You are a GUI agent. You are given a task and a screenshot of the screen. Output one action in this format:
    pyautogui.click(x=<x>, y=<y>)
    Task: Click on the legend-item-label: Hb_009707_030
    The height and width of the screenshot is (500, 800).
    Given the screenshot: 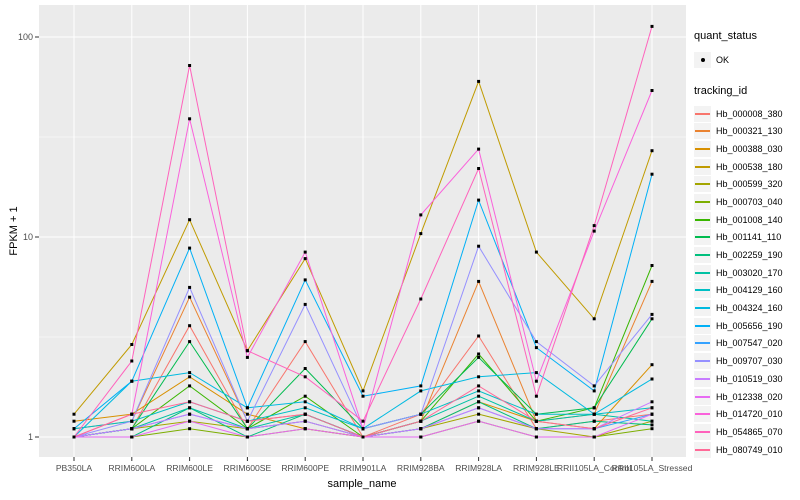 What is the action you would take?
    pyautogui.click(x=749, y=361)
    